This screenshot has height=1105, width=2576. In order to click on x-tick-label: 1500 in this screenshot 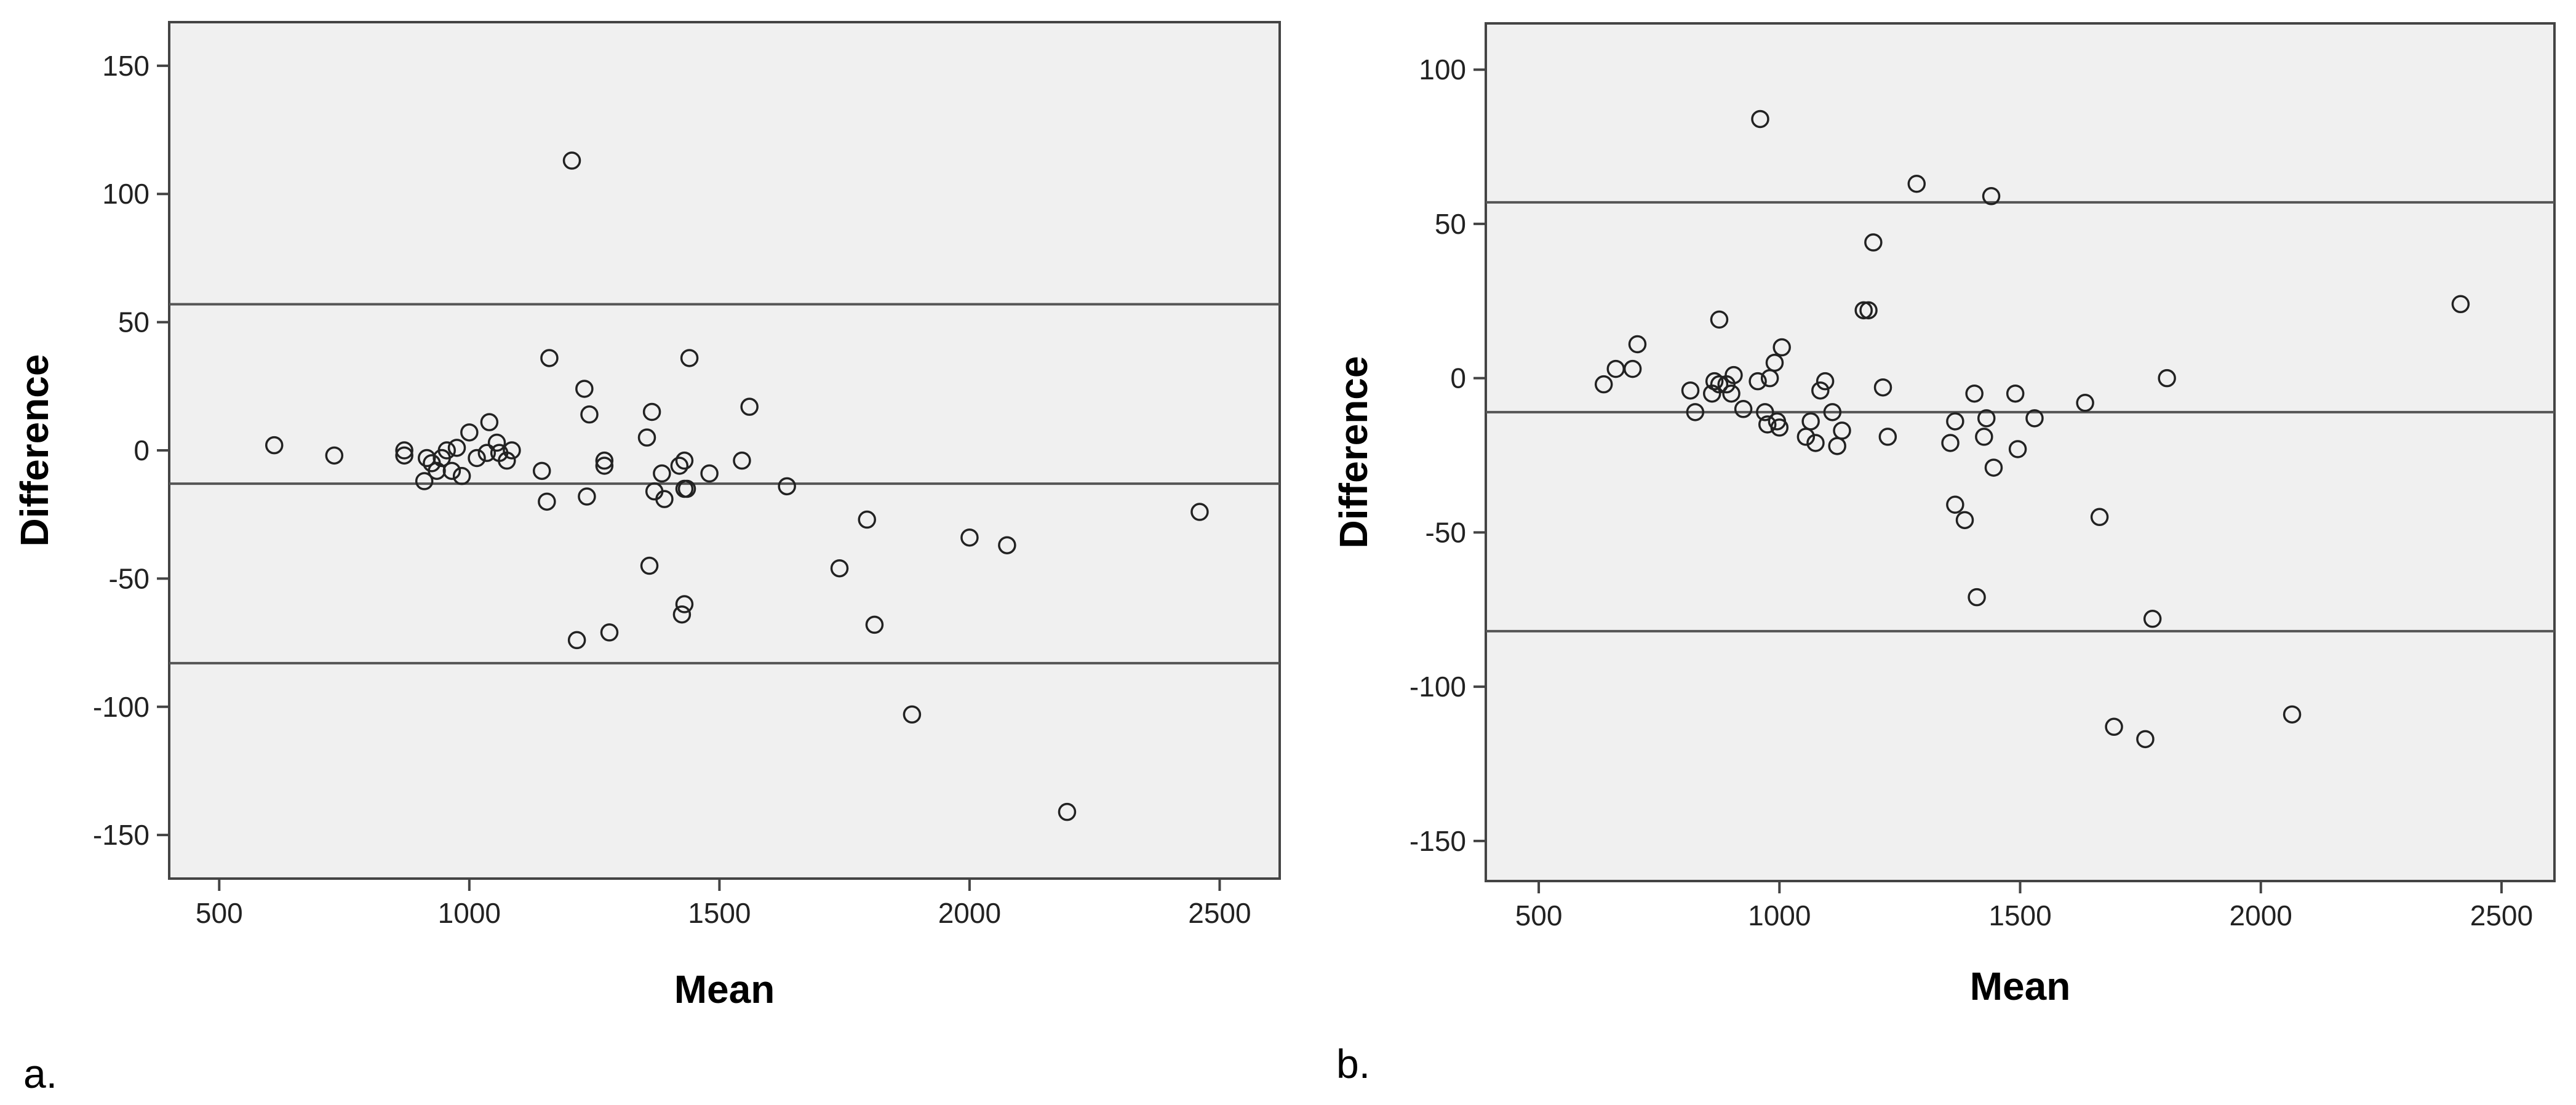, I will do `click(719, 913)`.